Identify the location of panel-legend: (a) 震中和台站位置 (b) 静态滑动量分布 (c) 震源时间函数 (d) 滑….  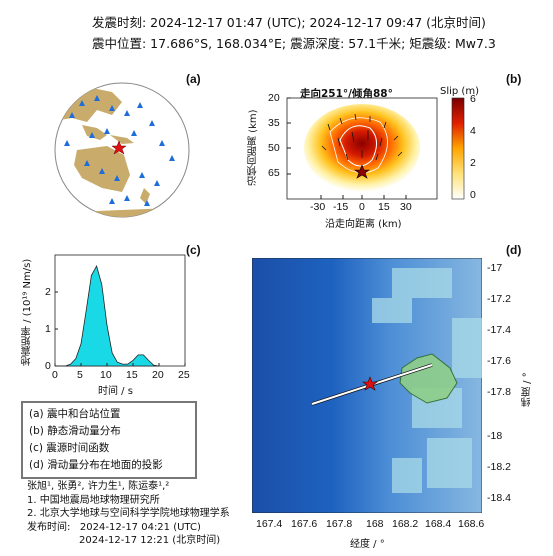
(109, 440).